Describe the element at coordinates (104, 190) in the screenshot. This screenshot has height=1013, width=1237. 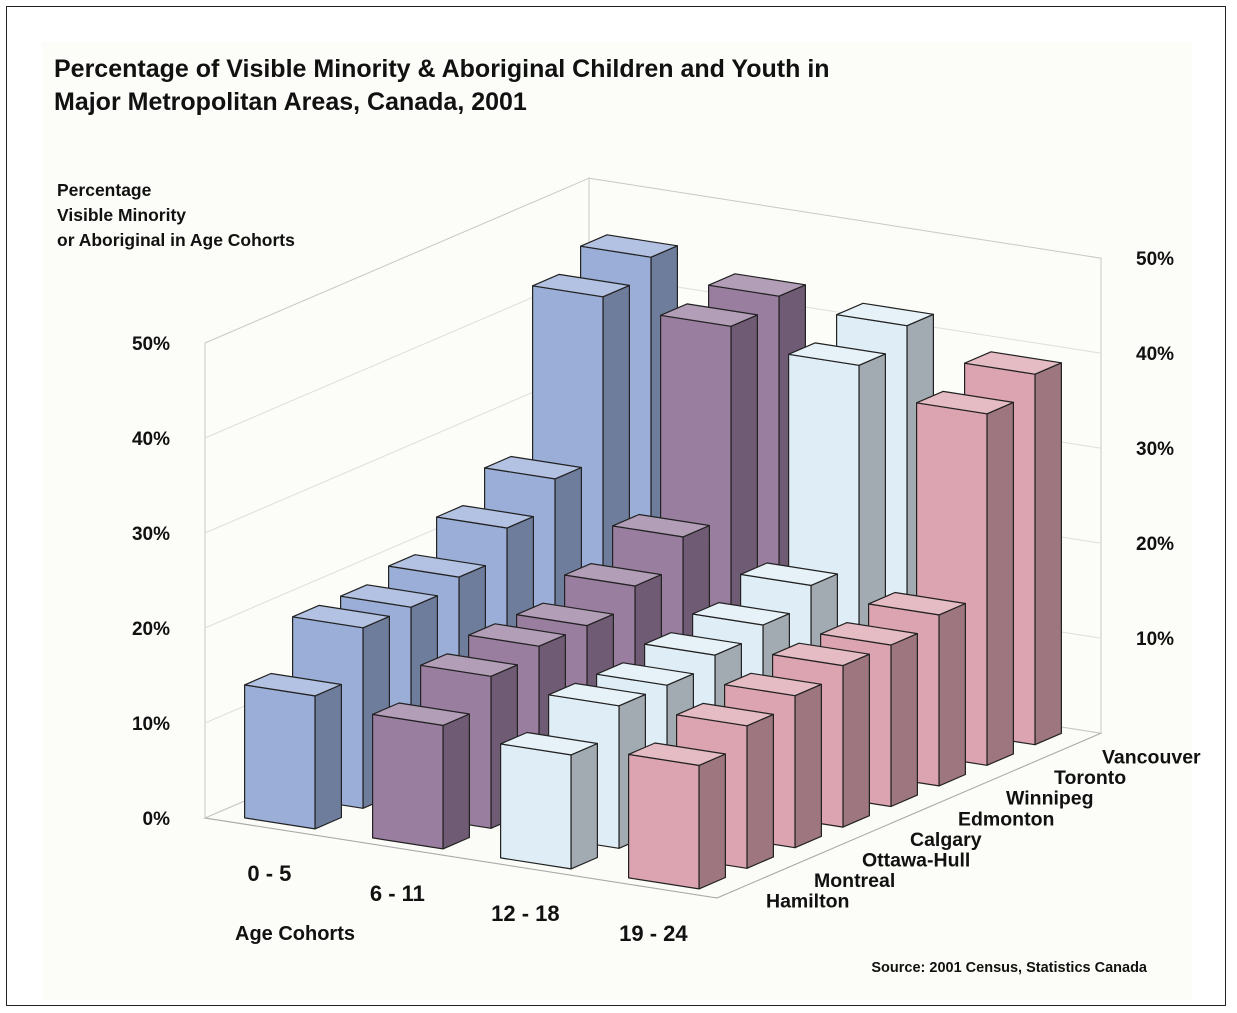
I see `y-axis-label-line-1: Percentage` at that location.